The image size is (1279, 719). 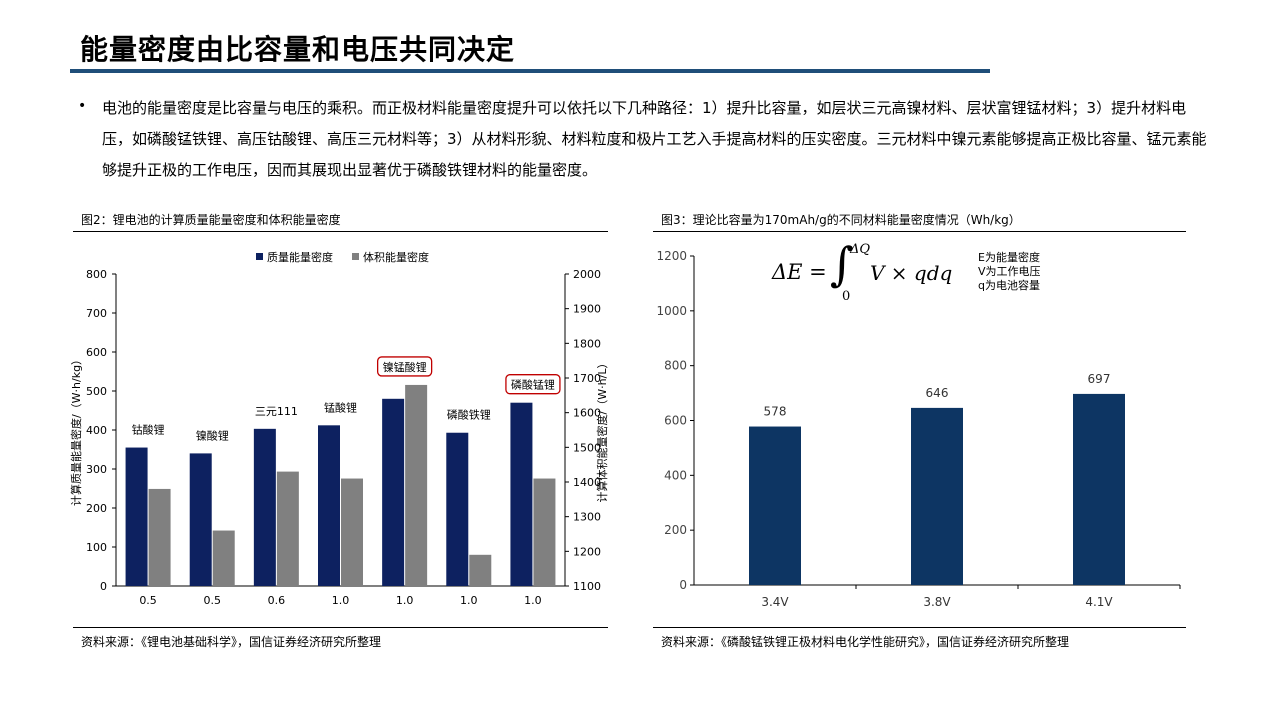 I want to click on formula-note: V为工作电压, so click(x=1009, y=271).